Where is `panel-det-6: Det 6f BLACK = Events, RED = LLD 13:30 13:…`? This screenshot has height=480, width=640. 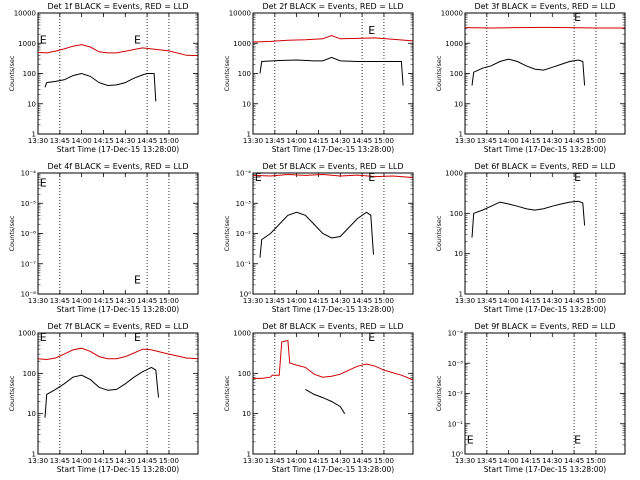
panel-det-6: Det 6f BLACK = Events, RED = LLD 13:30 13:… is located at coordinates (530, 238).